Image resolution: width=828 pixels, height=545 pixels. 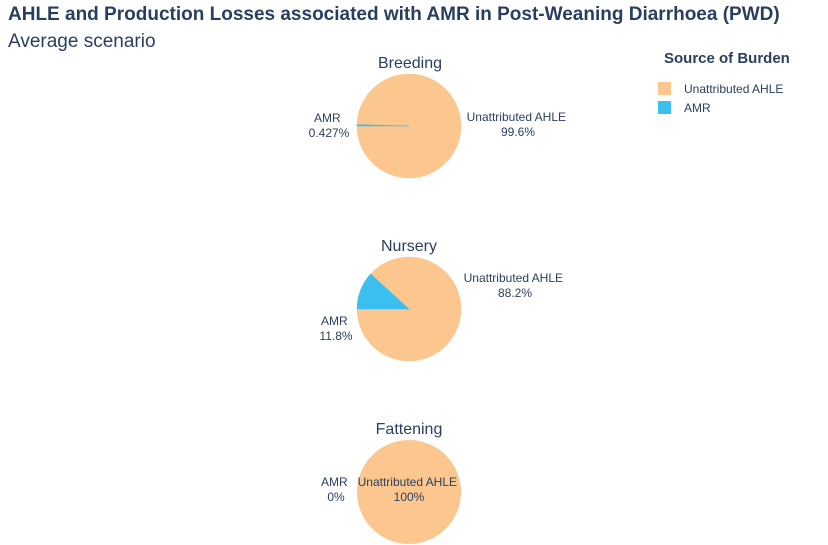 What do you see at coordinates (518, 132) in the screenshot?
I see `pie-label-percent: 99.6%` at bounding box center [518, 132].